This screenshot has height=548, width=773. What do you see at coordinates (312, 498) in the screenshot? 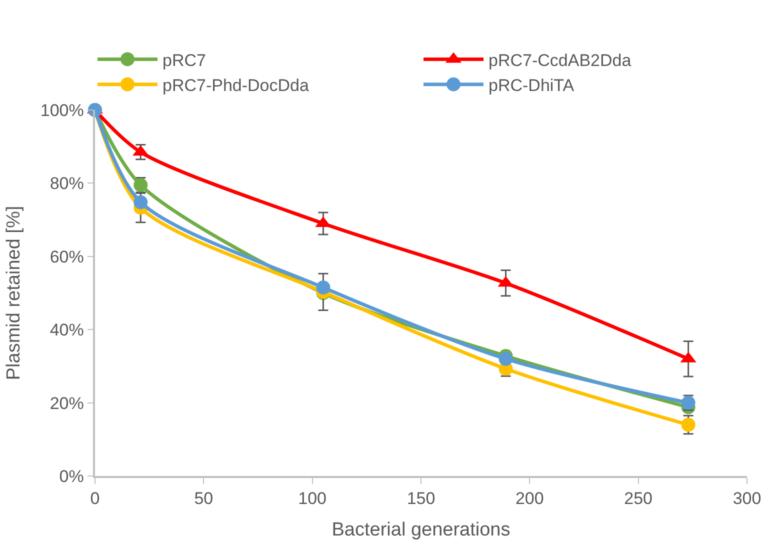
I see `x-tick-label: 100` at bounding box center [312, 498].